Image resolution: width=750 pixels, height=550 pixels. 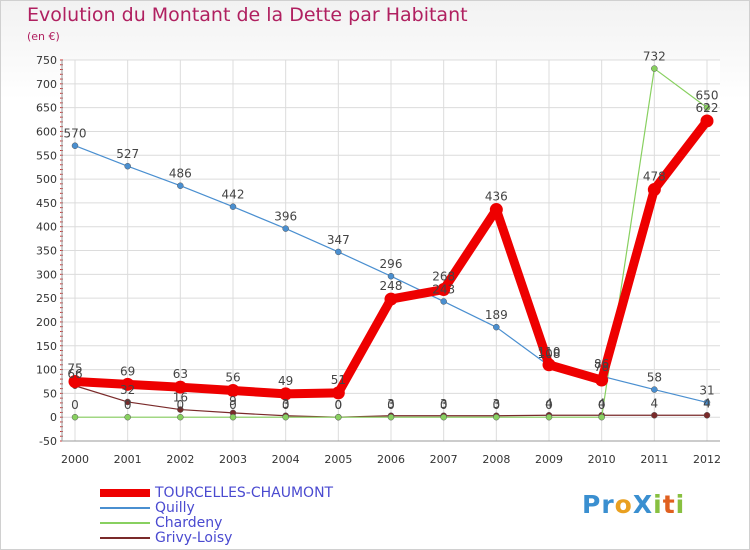 What do you see at coordinates (654, 378) in the screenshot?
I see `data-label: 58` at bounding box center [654, 378].